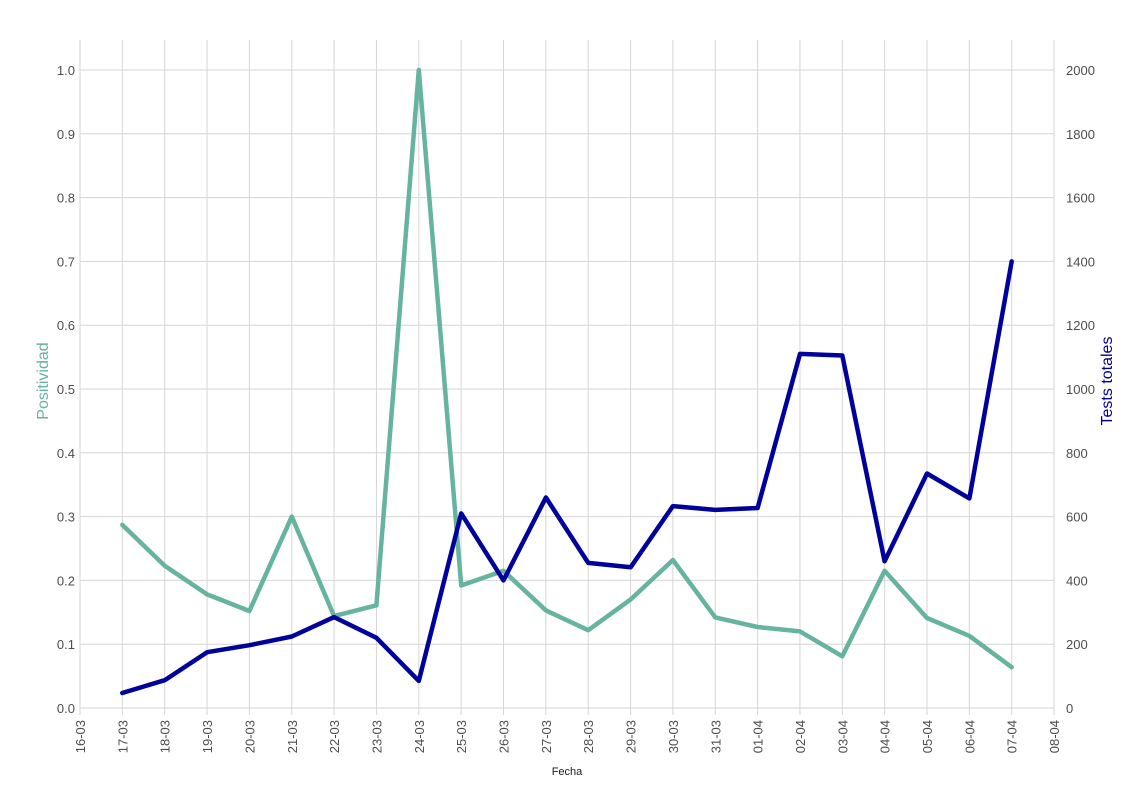  I want to click on x-tick-label: 02-04, so click(800, 736).